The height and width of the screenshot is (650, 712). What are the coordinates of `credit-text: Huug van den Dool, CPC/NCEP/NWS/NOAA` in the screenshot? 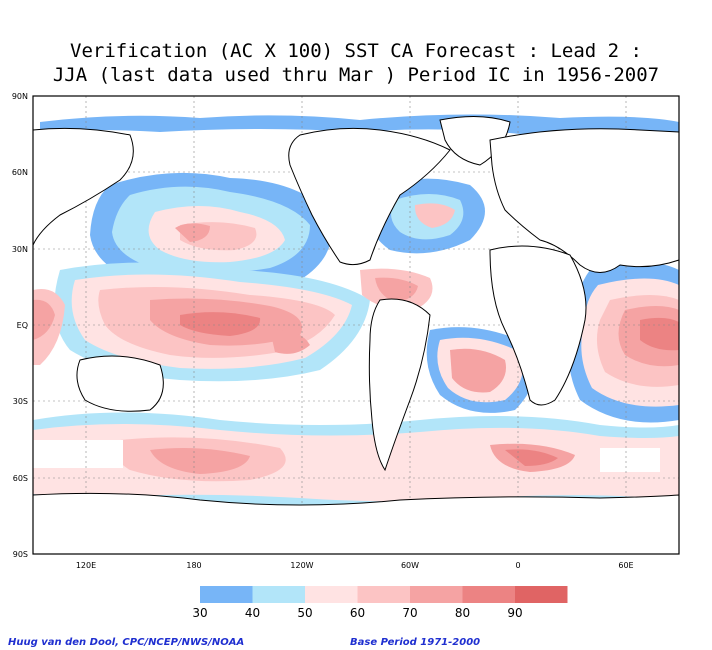 It's located at (126, 642).